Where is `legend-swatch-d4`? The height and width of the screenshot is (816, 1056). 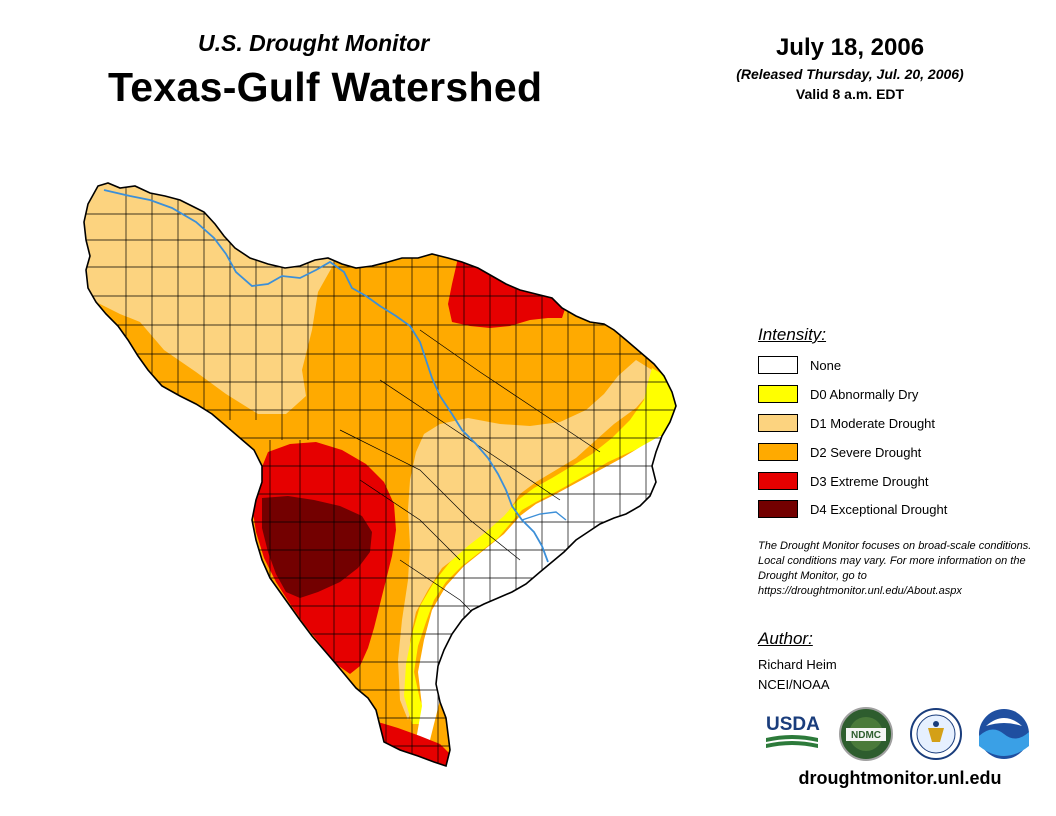
legend-swatch-d4 is located at coordinates (778, 509).